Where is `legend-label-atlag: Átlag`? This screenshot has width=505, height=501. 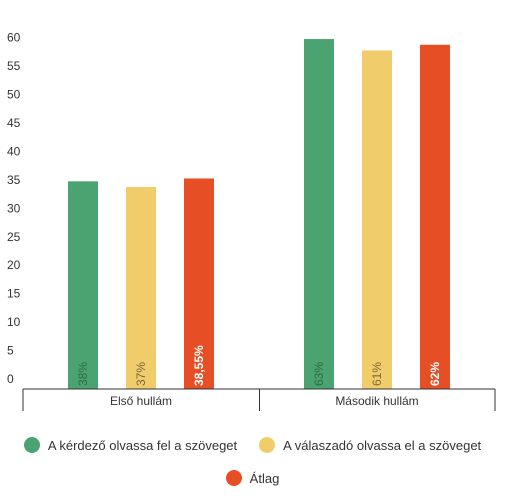 legend-label-atlag: Átlag is located at coordinates (264, 478).